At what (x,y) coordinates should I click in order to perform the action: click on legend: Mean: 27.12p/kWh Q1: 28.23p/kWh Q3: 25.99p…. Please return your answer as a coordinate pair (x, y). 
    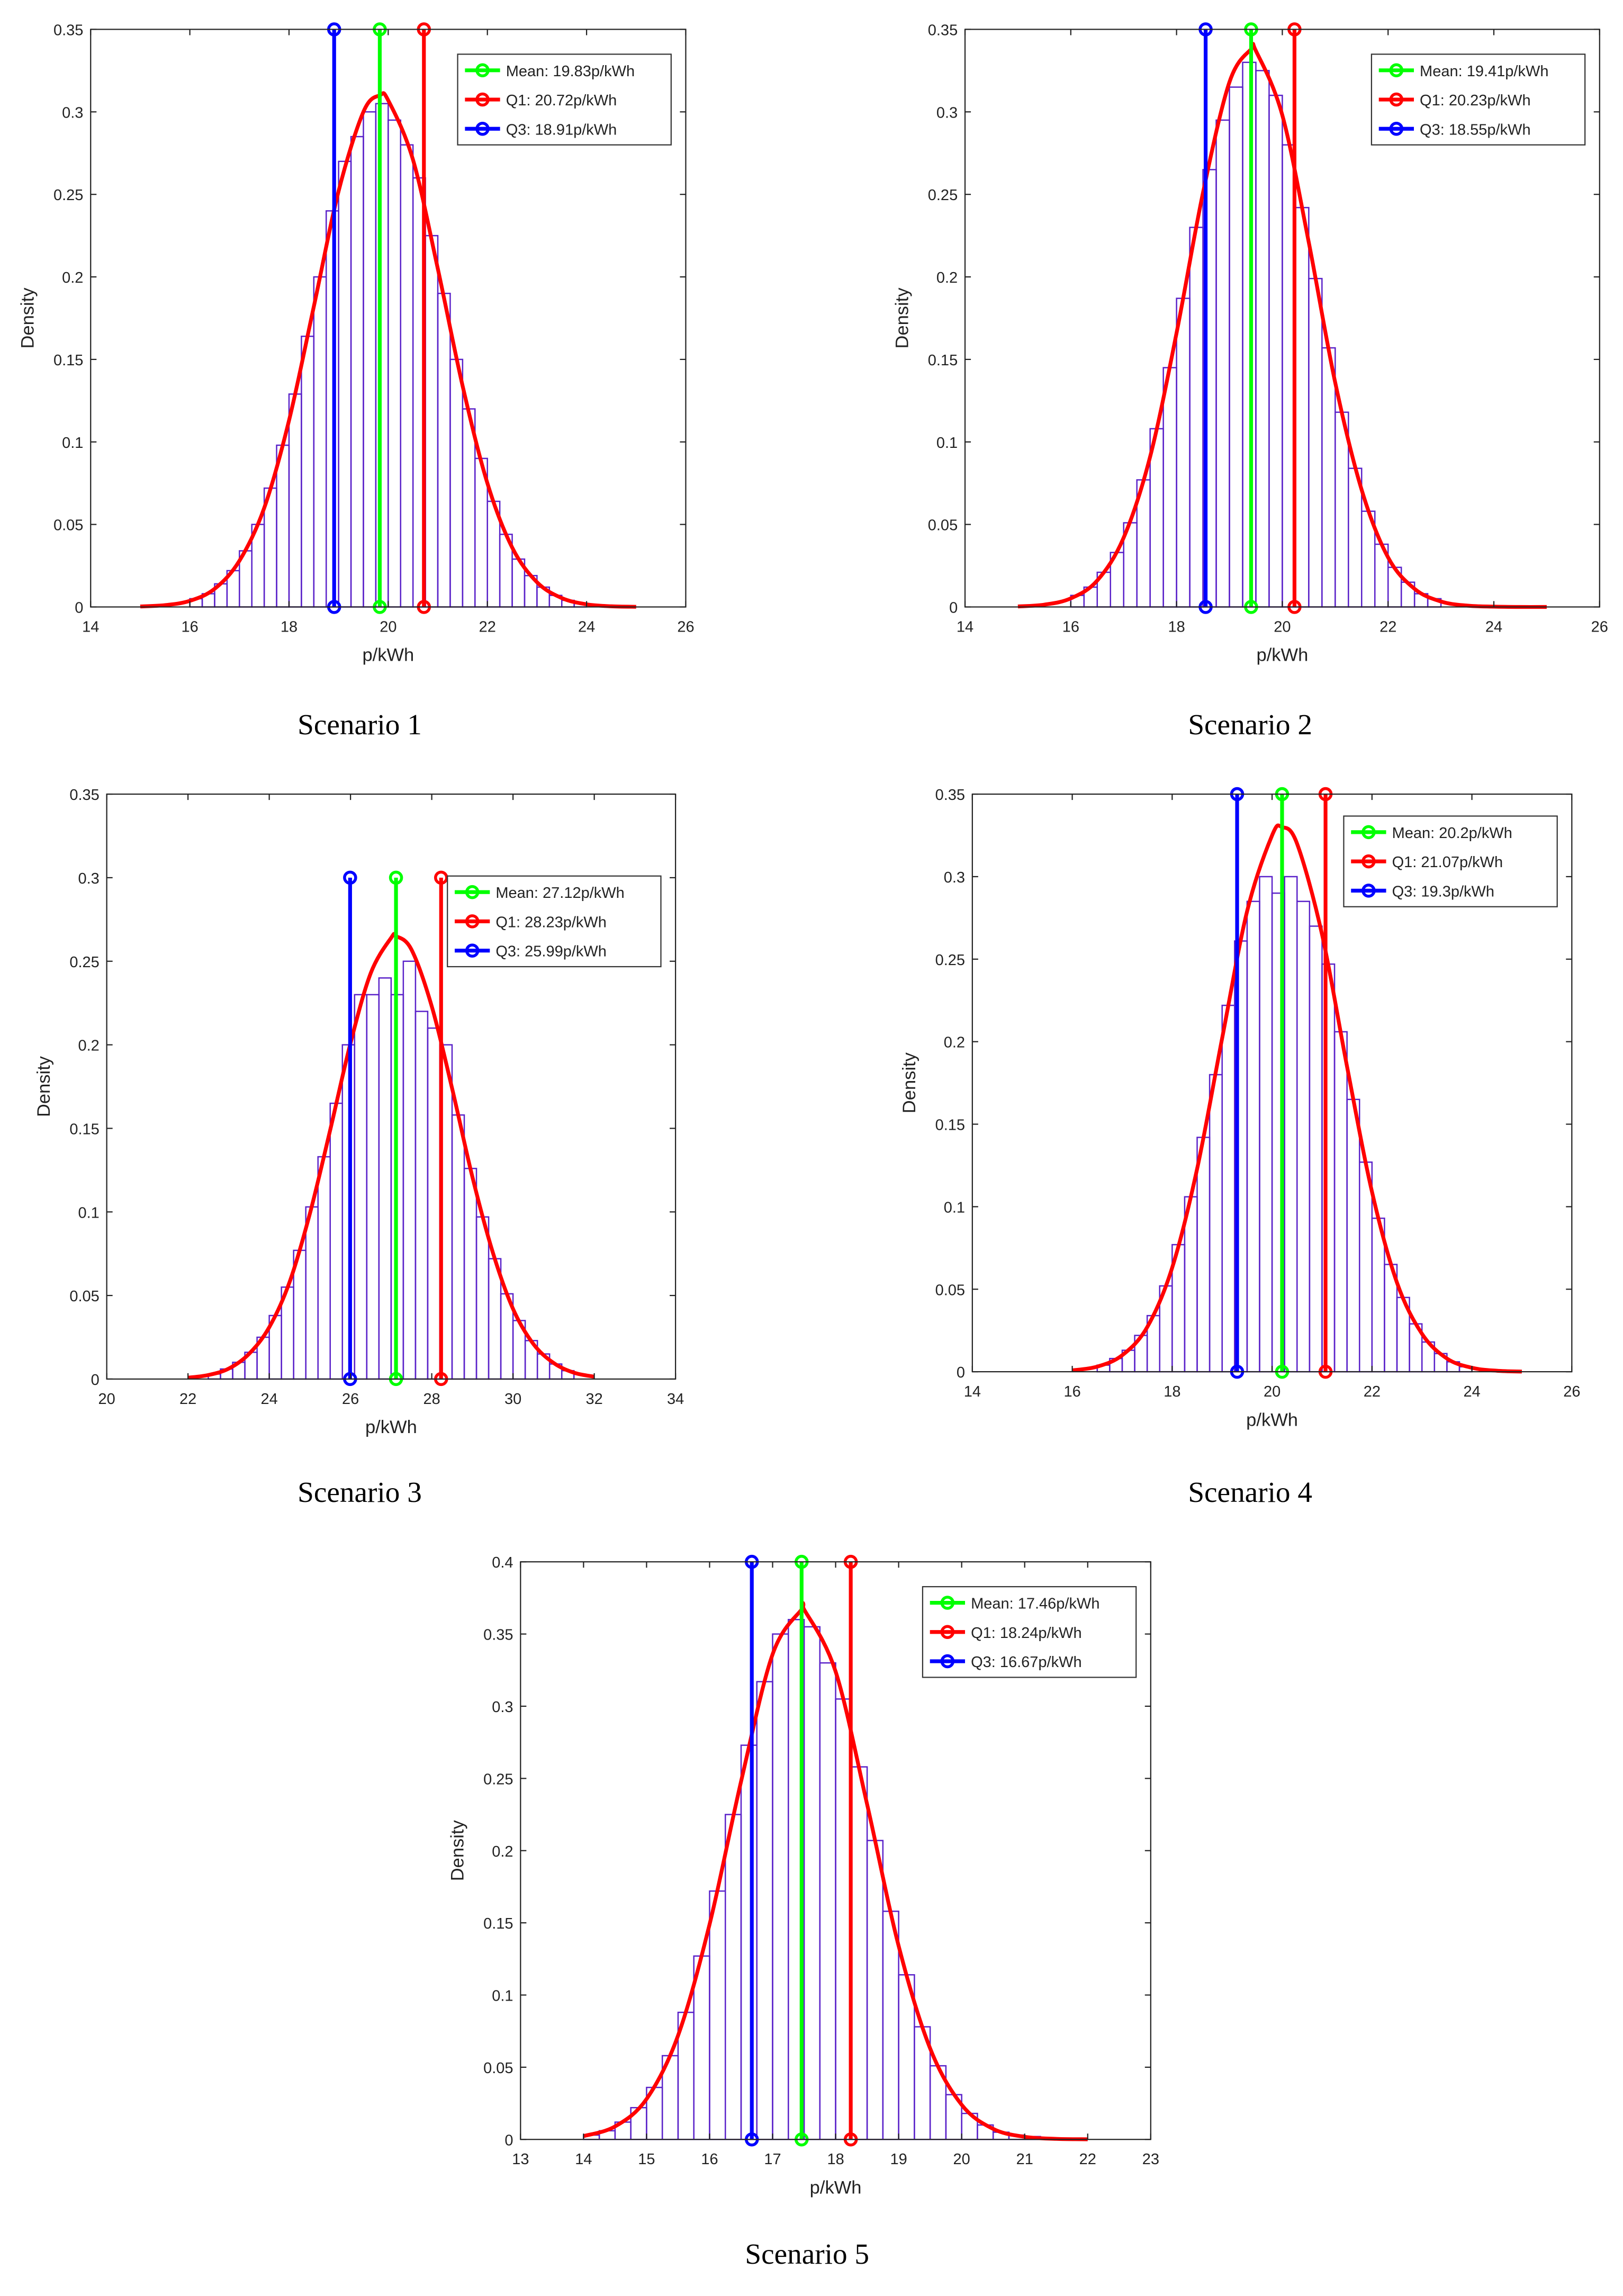
    Looking at the image, I should click on (554, 922).